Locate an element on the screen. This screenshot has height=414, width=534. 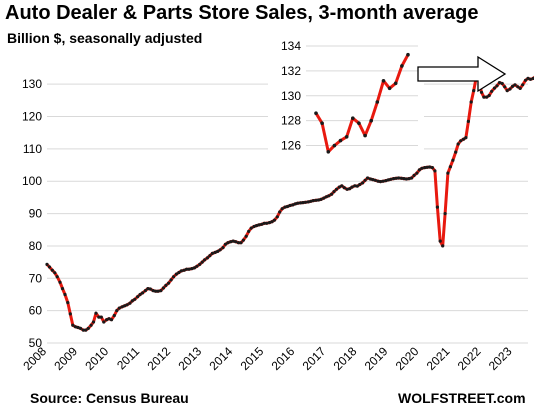
x-tick-2013: 2013 is located at coordinates (190, 358).